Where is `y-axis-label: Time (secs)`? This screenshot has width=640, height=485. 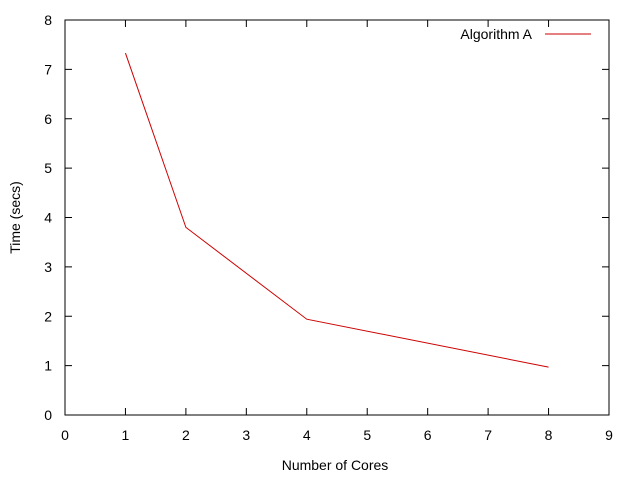 y-axis-label: Time (secs) is located at coordinates (15, 217).